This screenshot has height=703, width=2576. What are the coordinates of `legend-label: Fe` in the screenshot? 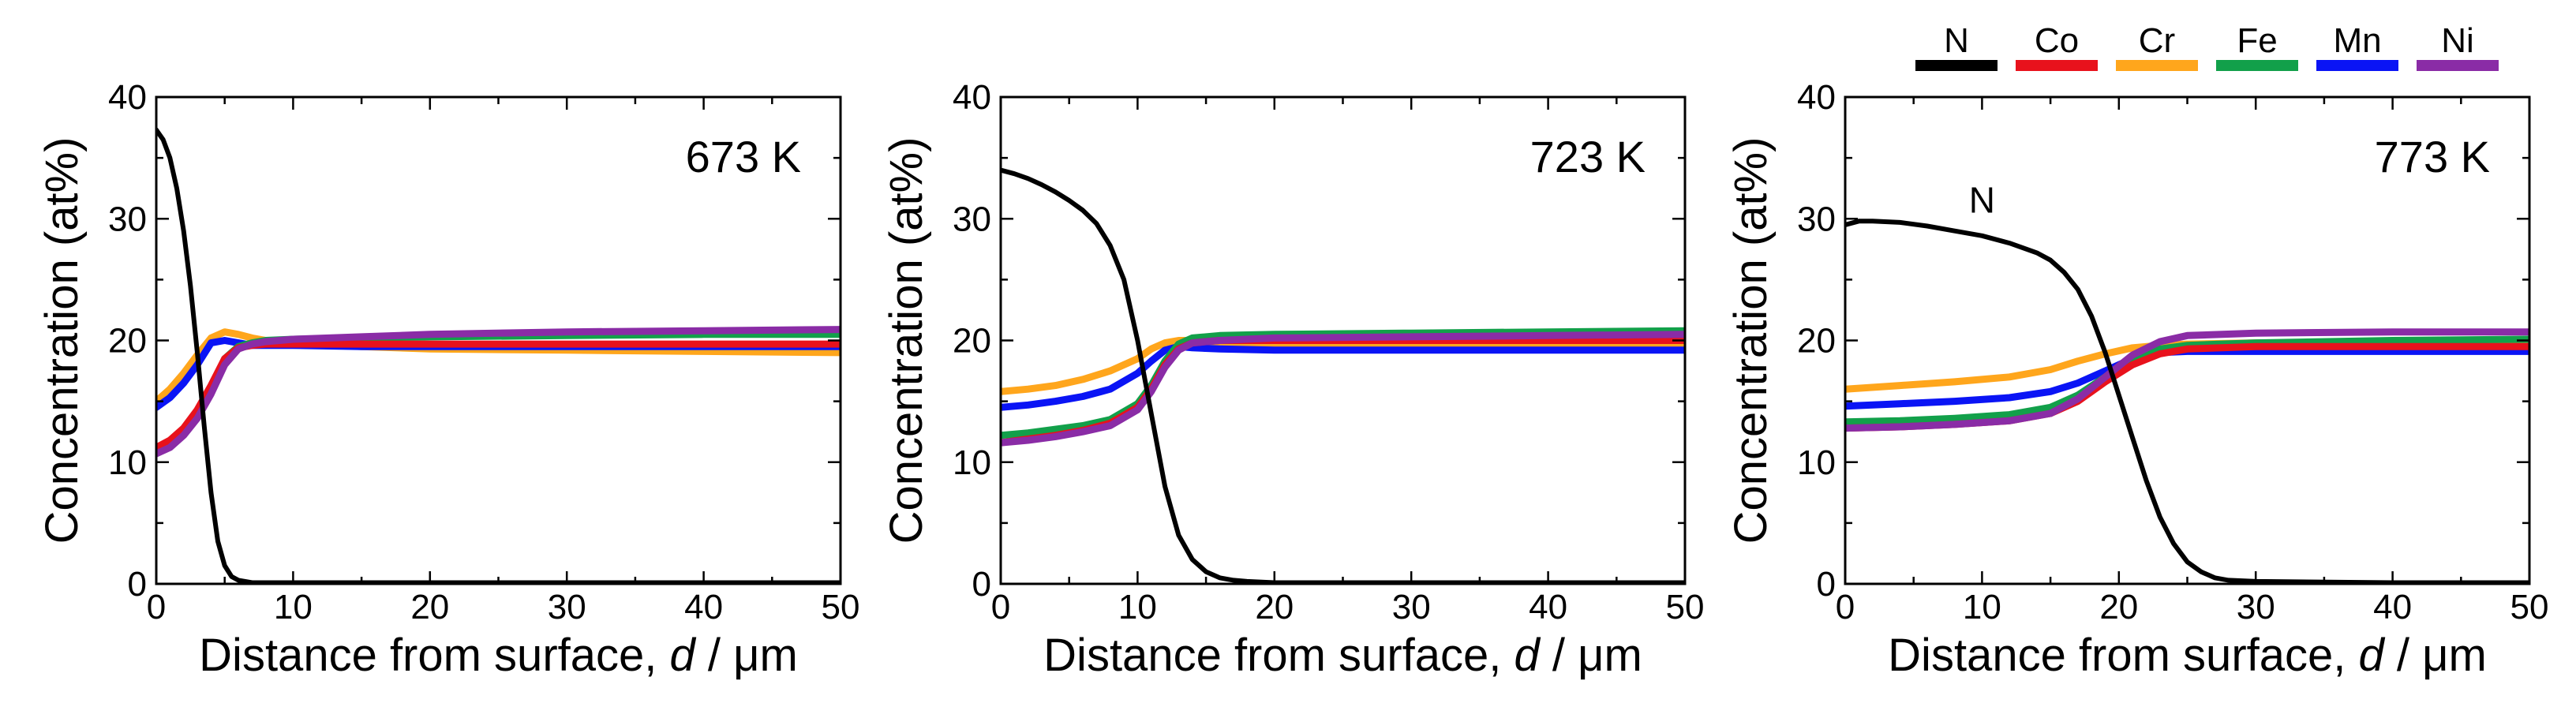 It's located at (2257, 40).